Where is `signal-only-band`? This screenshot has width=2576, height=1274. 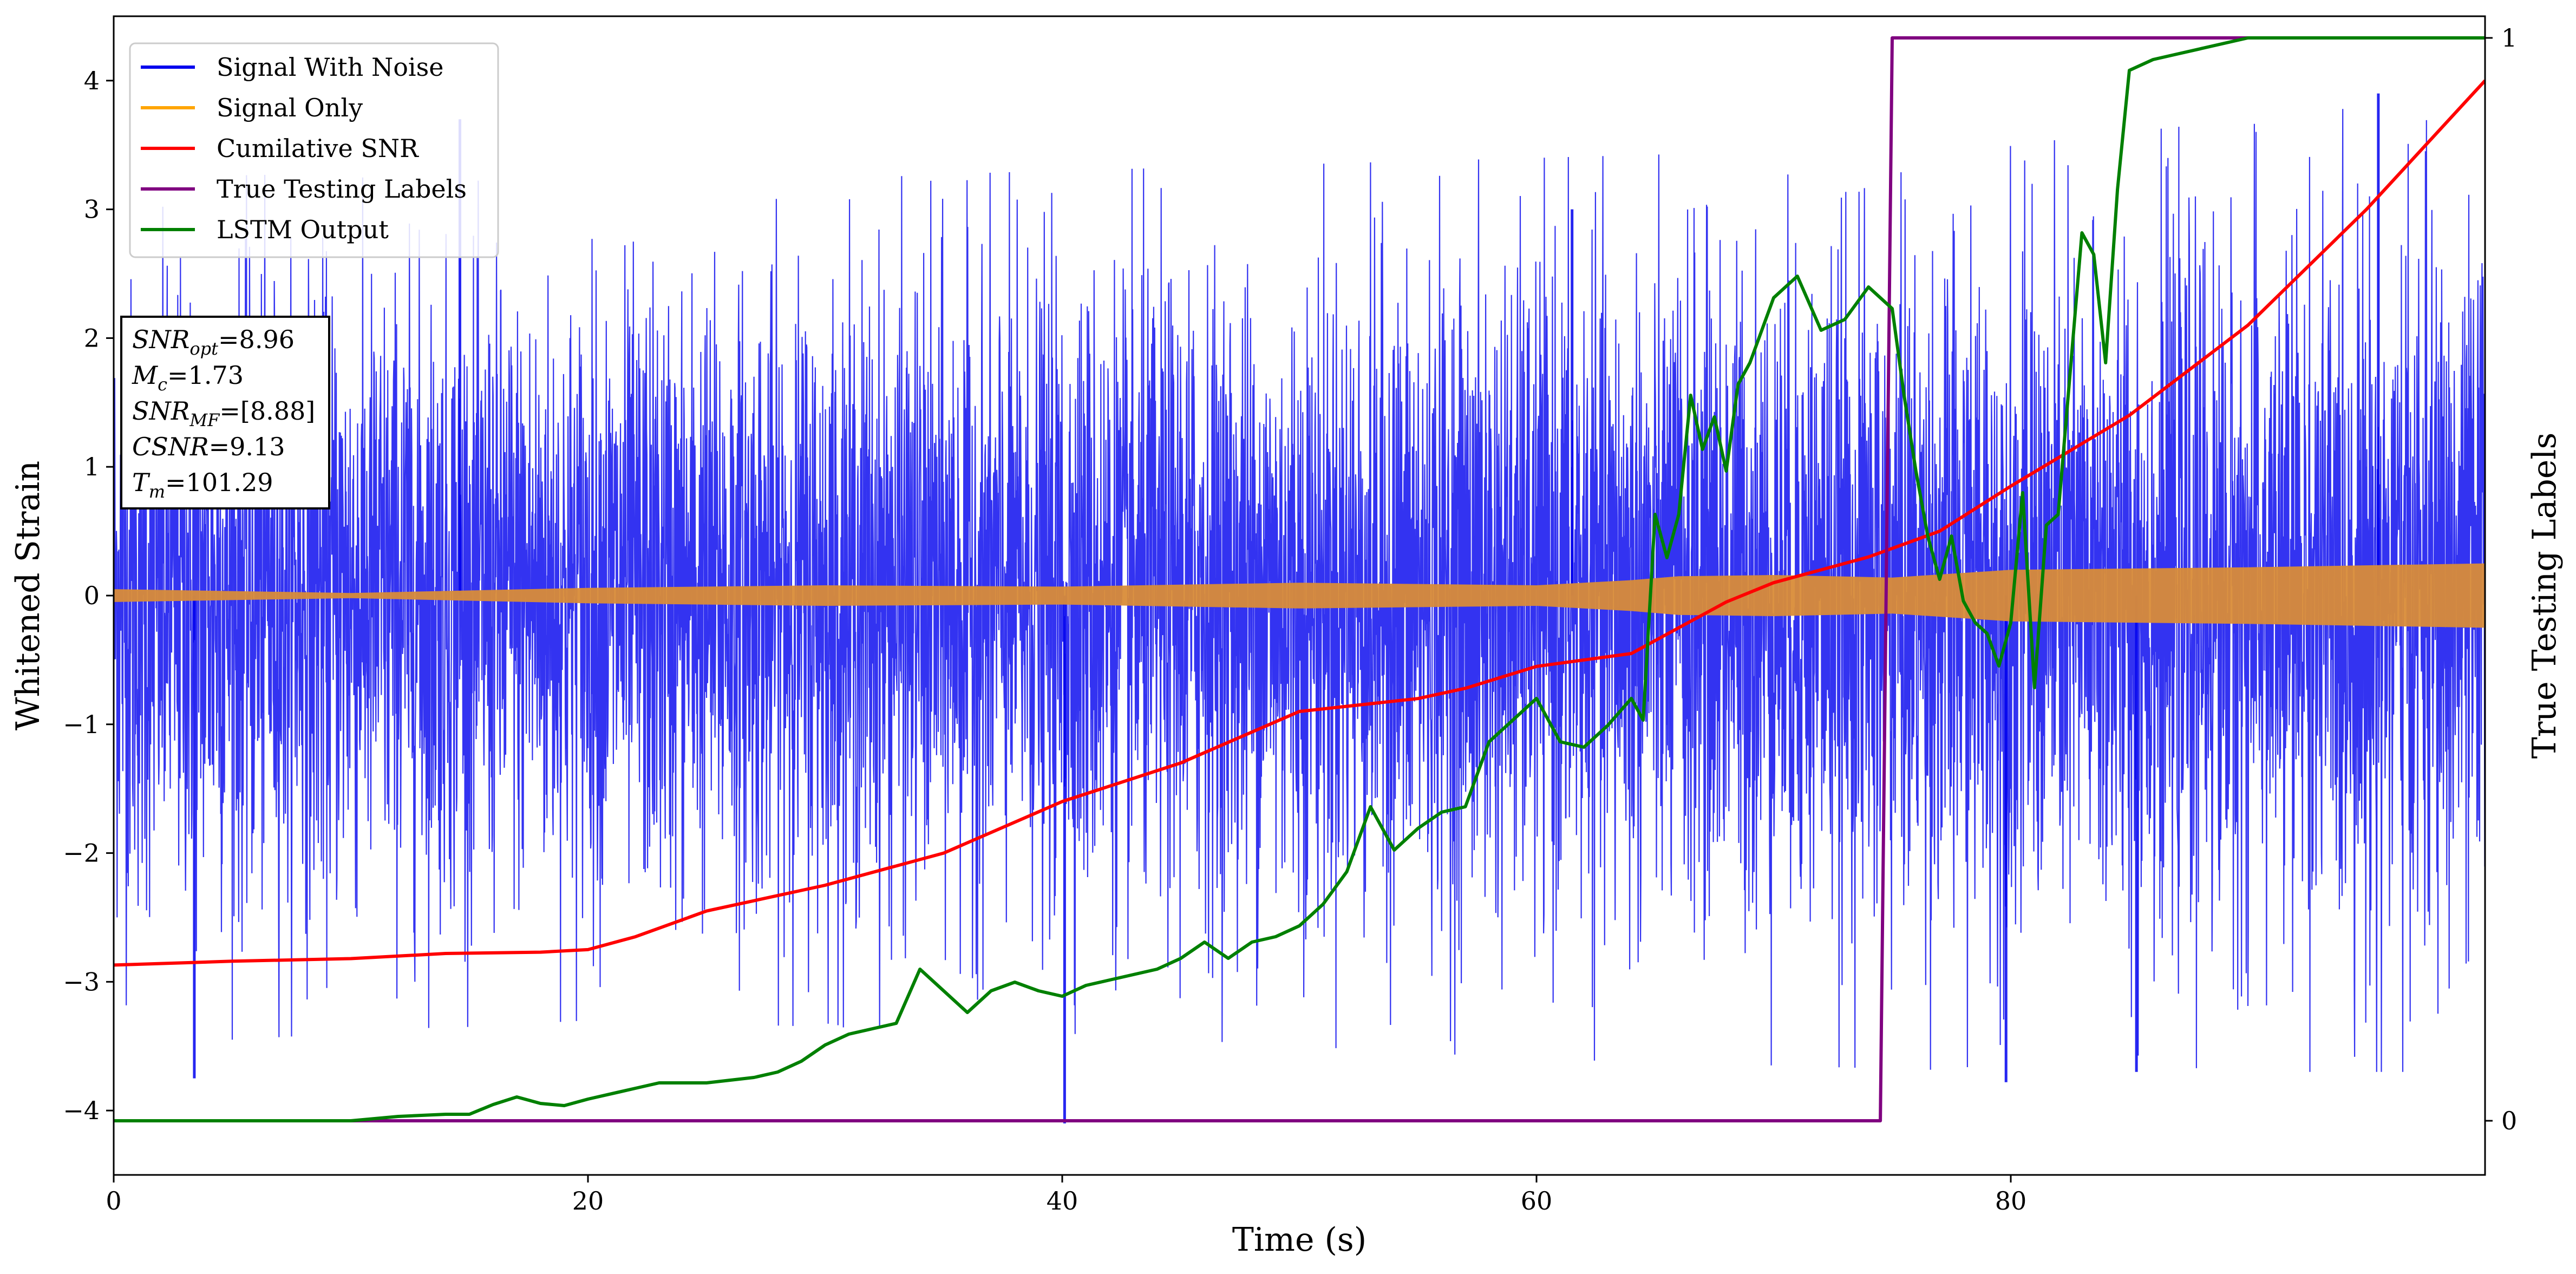 signal-only-band is located at coordinates (1300, 595).